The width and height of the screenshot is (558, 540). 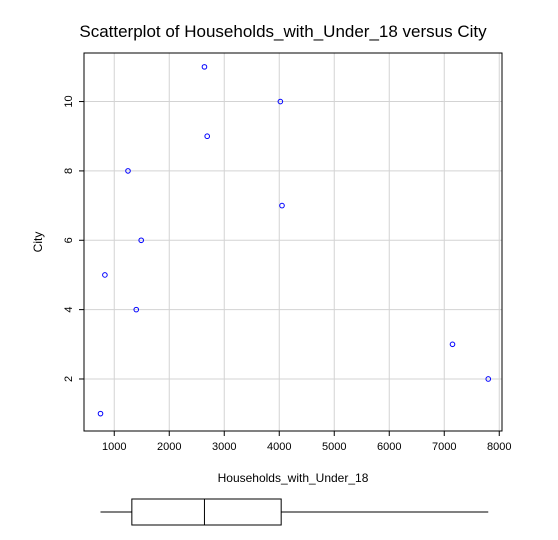 I want to click on x-axis-ticks: 1000 2000 3000 4000 5000 6000 7000 8000, so click(x=306, y=442).